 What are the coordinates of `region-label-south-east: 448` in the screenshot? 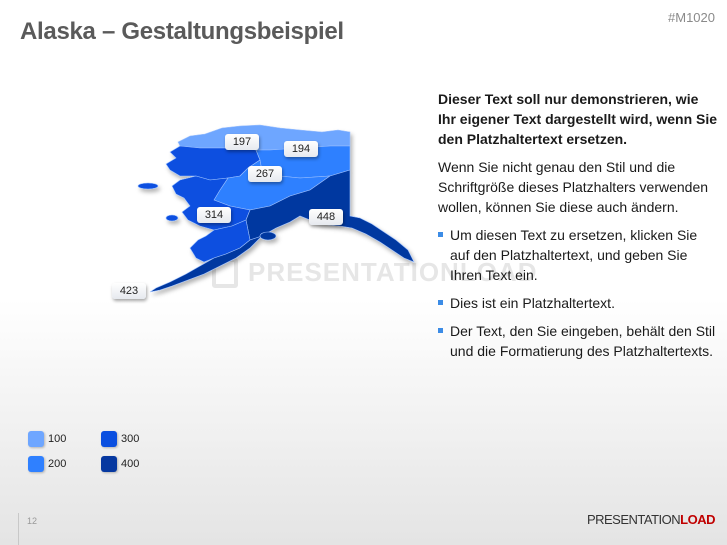 It's located at (326, 217).